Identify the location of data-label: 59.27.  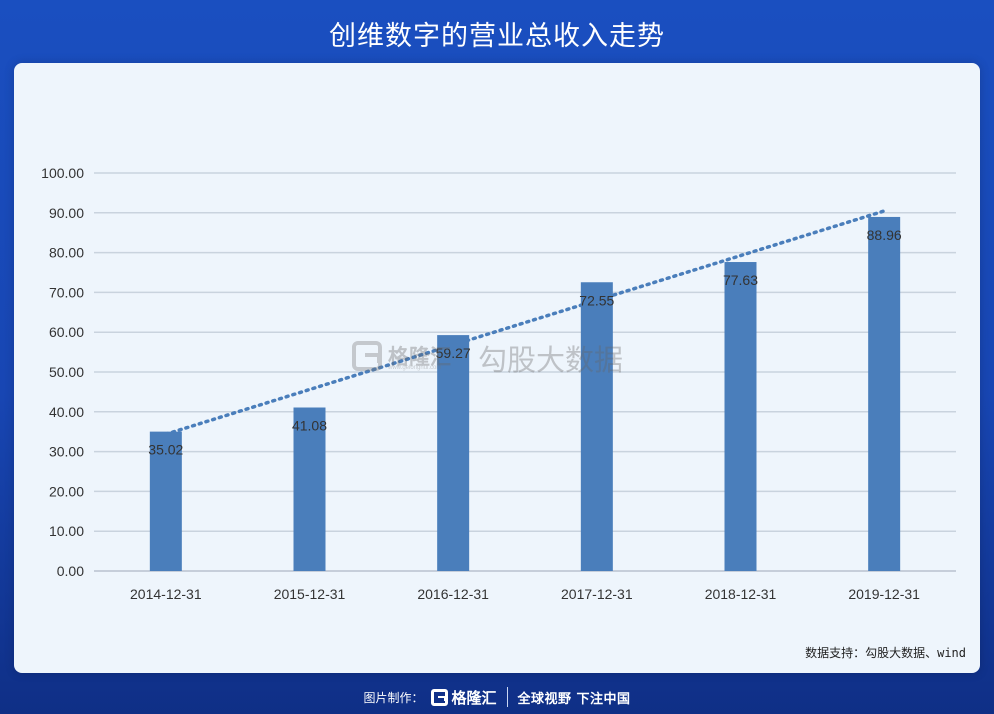
(453, 353).